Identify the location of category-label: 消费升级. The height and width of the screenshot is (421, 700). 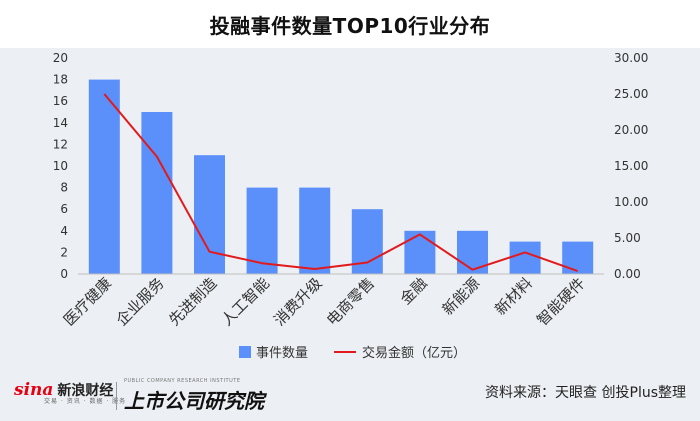
(297, 301).